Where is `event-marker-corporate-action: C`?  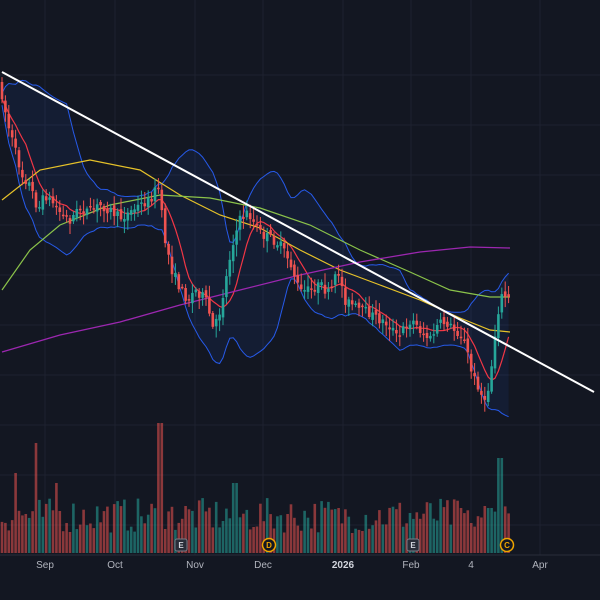
event-marker-corporate-action: C is located at coordinates (507, 545).